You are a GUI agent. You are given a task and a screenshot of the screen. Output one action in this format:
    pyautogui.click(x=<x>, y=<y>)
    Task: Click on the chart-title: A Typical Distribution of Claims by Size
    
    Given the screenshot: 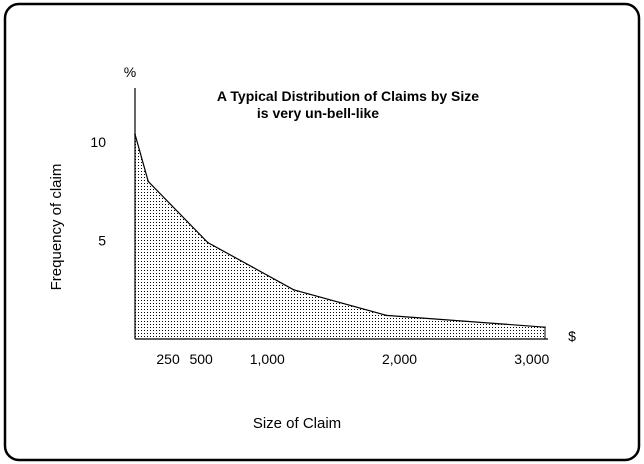 What is the action you would take?
    pyautogui.click(x=348, y=96)
    